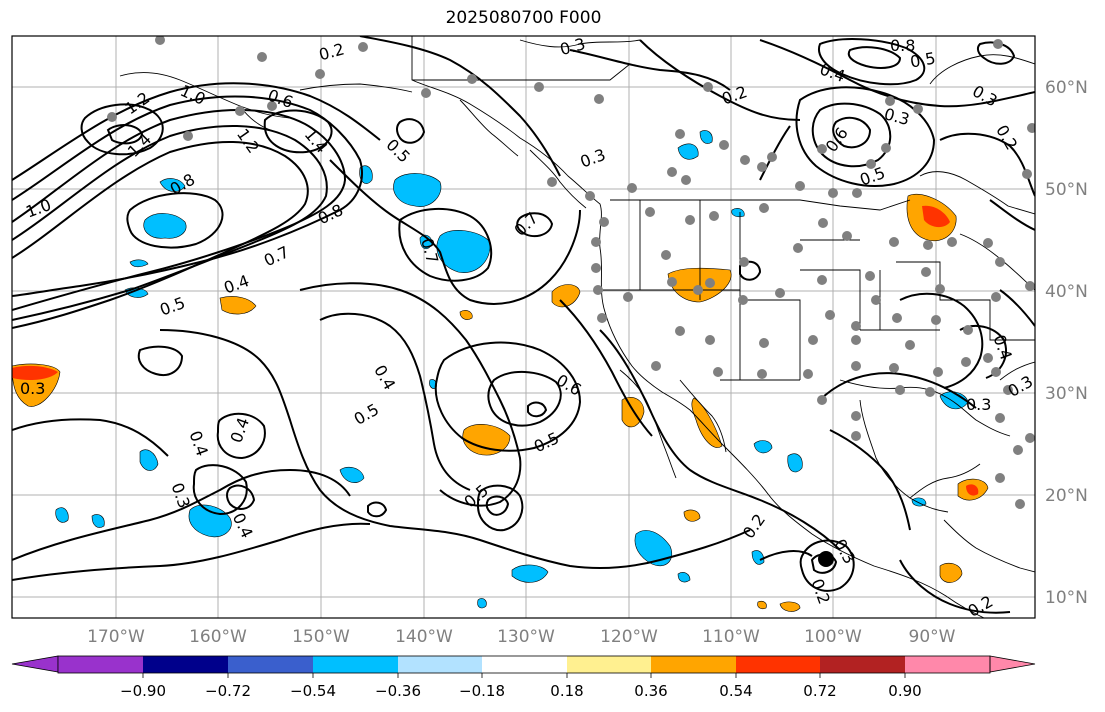 The height and width of the screenshot is (712, 1105). Describe the element at coordinates (932, 637) in the screenshot. I see `lon-label: 90°W` at that location.